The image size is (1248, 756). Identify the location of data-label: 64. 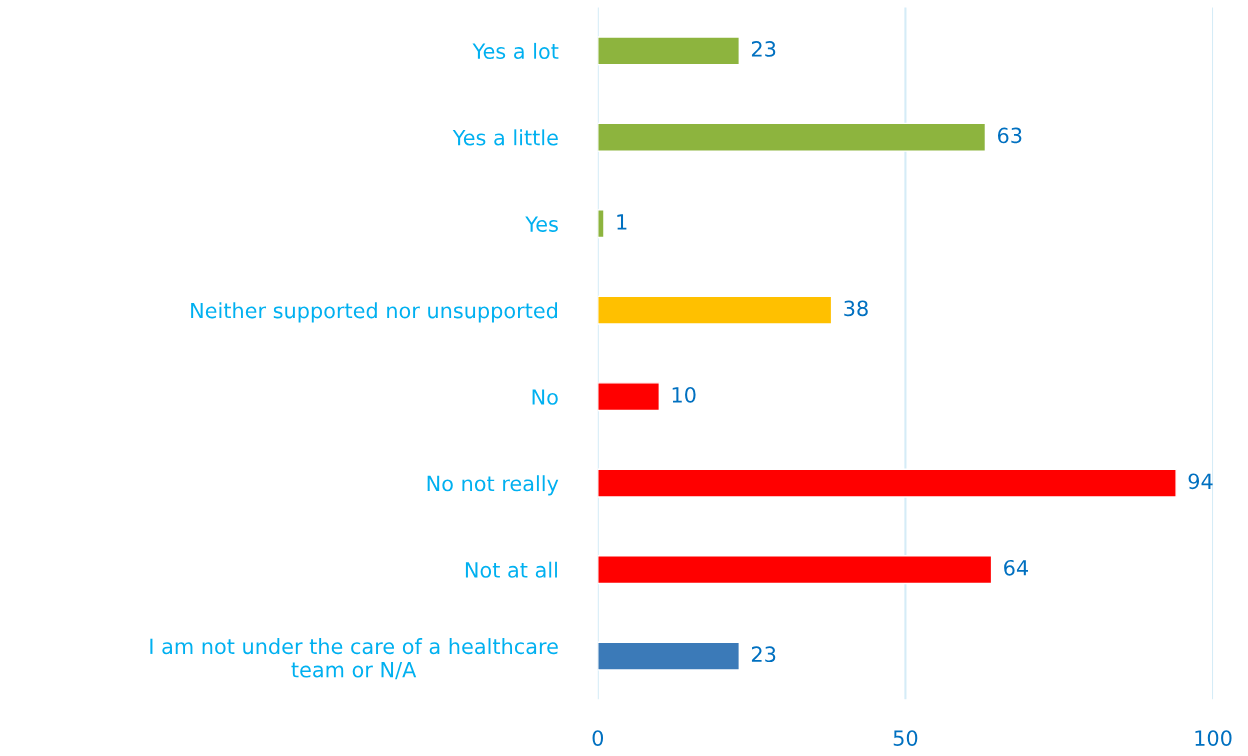
(1016, 567).